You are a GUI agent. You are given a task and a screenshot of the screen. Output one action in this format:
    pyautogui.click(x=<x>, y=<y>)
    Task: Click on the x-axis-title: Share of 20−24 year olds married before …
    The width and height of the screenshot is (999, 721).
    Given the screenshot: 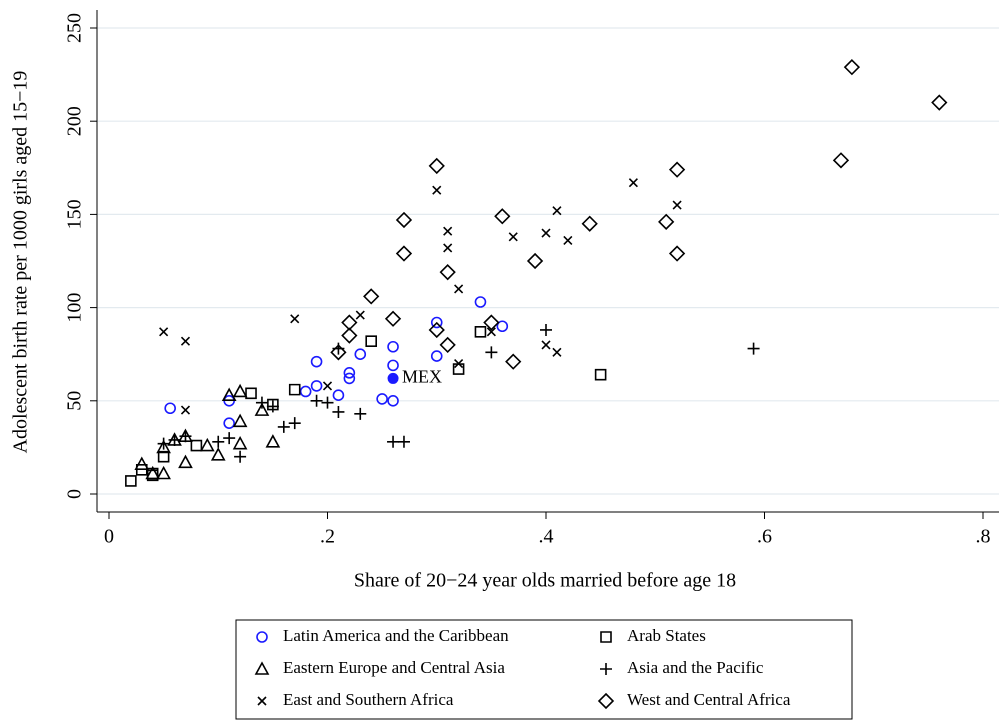 What is the action you would take?
    pyautogui.click(x=545, y=581)
    